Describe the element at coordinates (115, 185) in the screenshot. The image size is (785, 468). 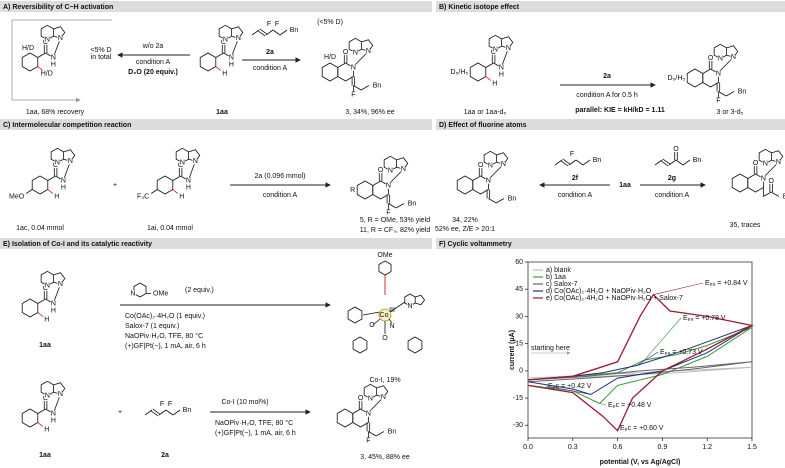
I see `plus: +` at that location.